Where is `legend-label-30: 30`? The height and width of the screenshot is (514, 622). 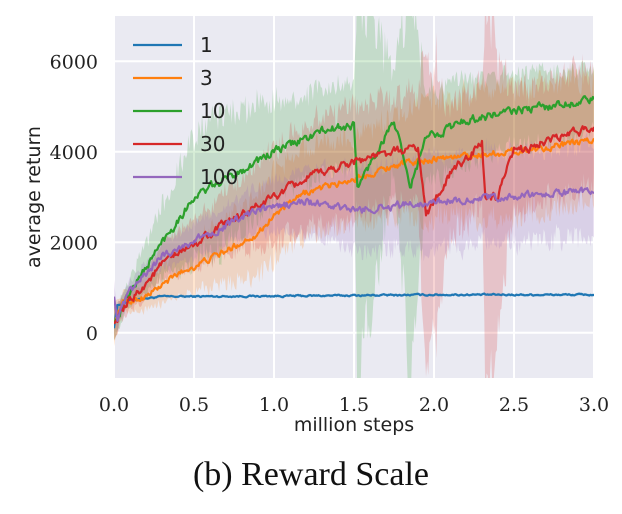
legend-label-30: 30 is located at coordinates (212, 144).